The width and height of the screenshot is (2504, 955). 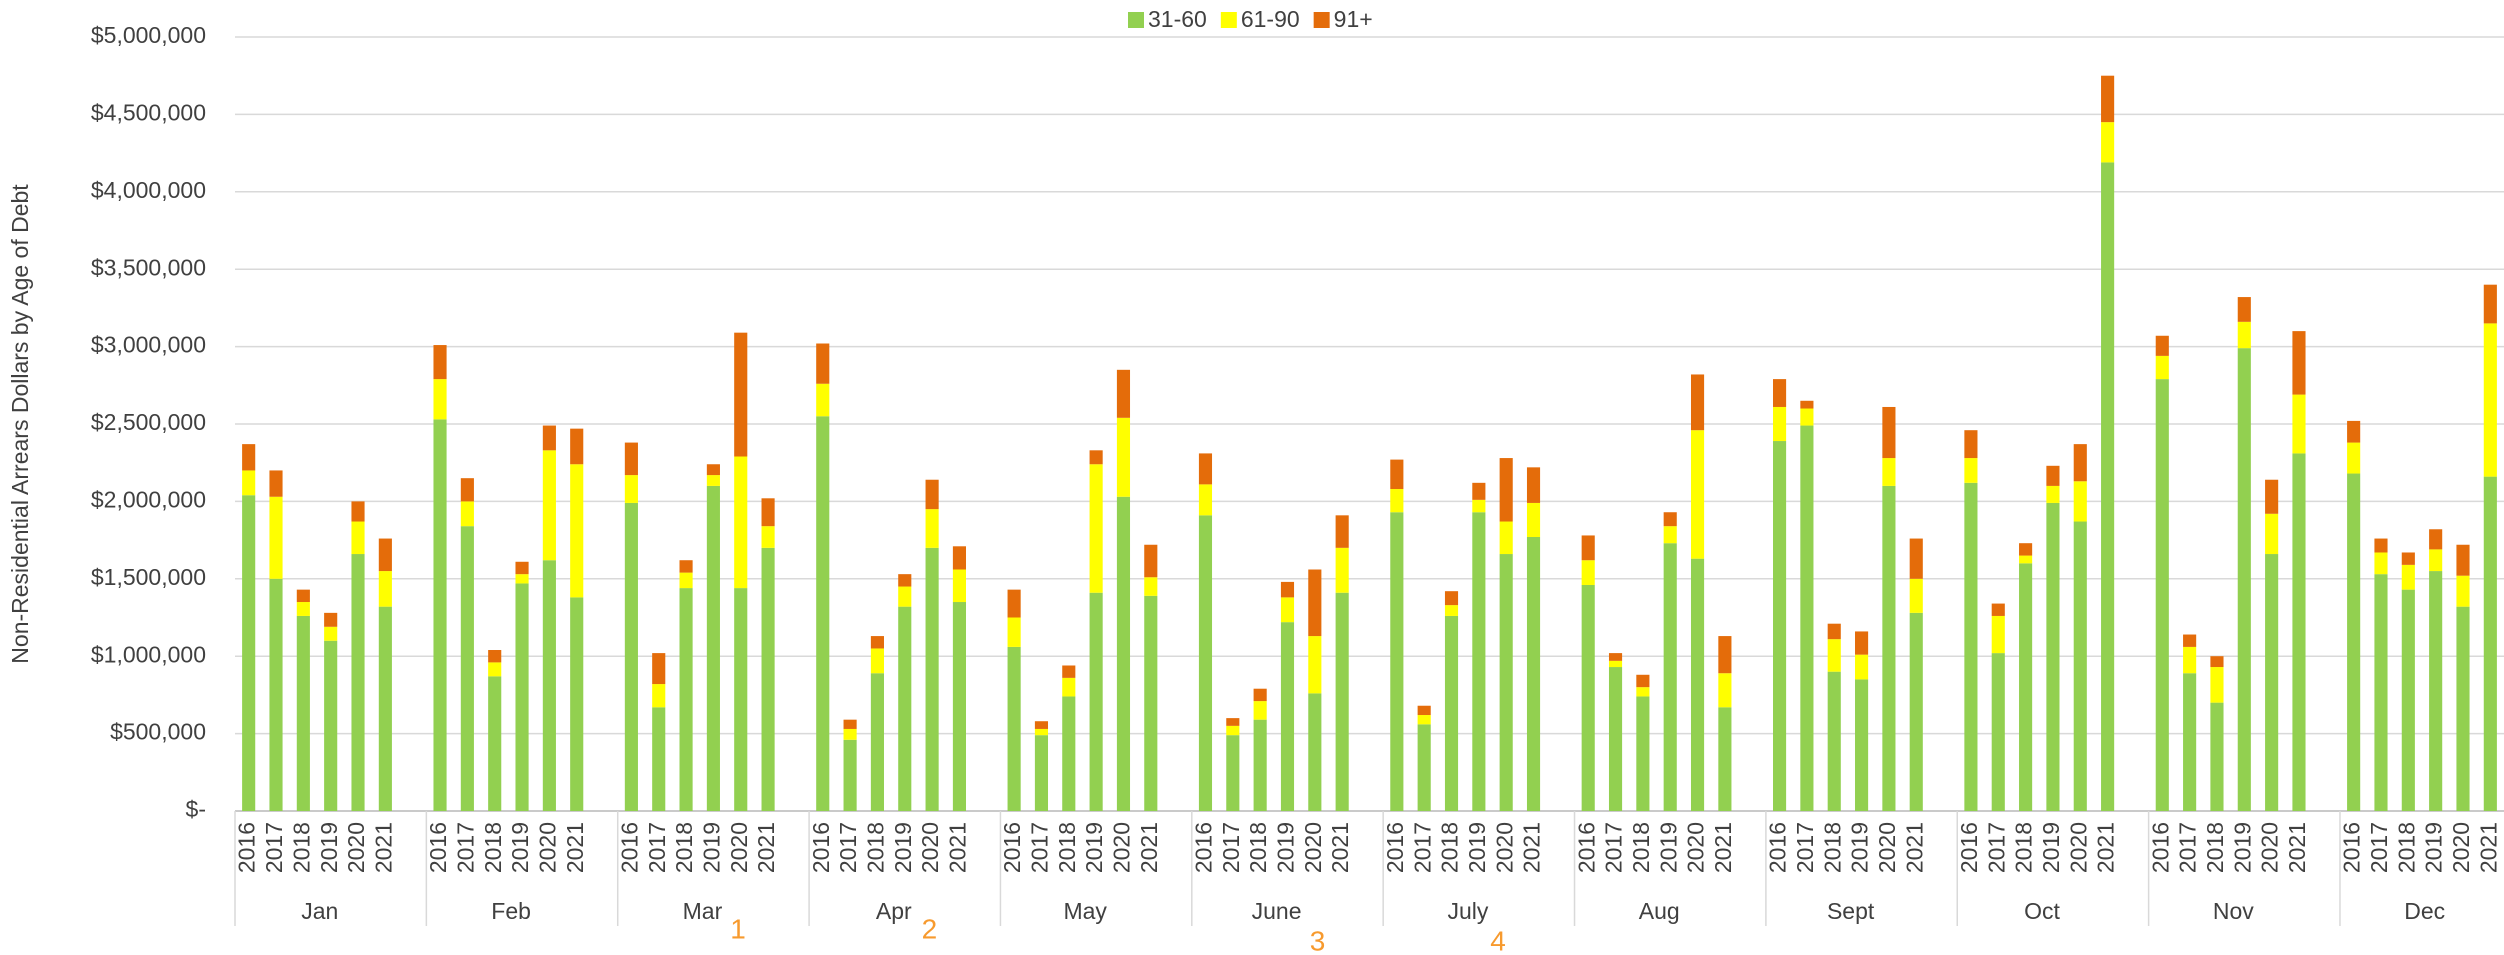 What do you see at coordinates (1851, 911) in the screenshot?
I see `group-label: Sept` at bounding box center [1851, 911].